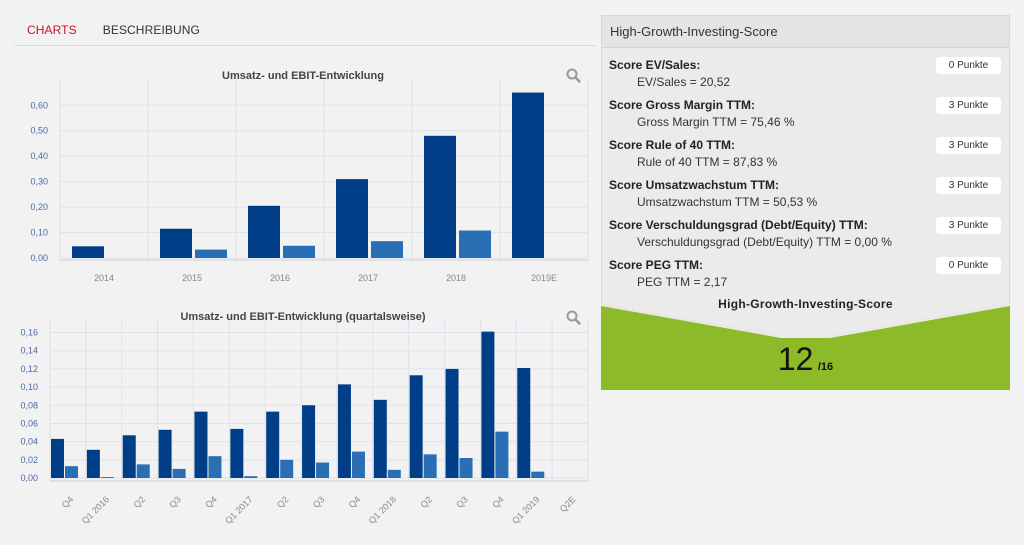 This screenshot has height=545, width=1024. Describe the element at coordinates (29, 351) in the screenshot. I see `y-tick-label: 0,14` at that location.